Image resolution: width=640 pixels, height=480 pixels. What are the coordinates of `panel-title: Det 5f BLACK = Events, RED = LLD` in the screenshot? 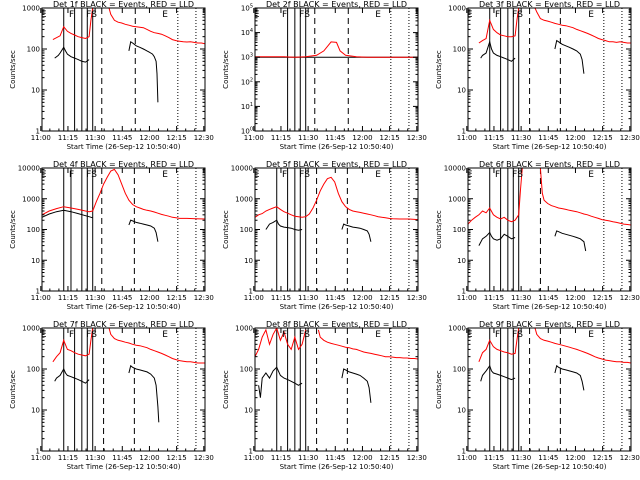 It's located at (336, 164).